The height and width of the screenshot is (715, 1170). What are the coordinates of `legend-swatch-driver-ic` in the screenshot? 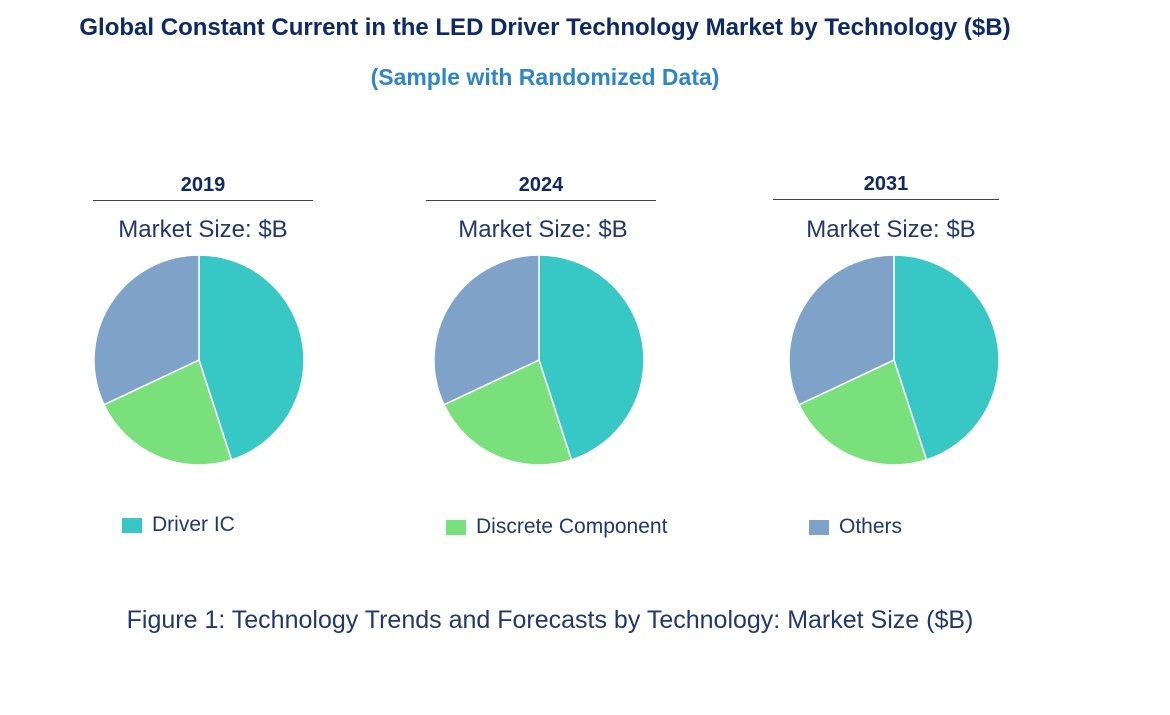 It's located at (132, 525).